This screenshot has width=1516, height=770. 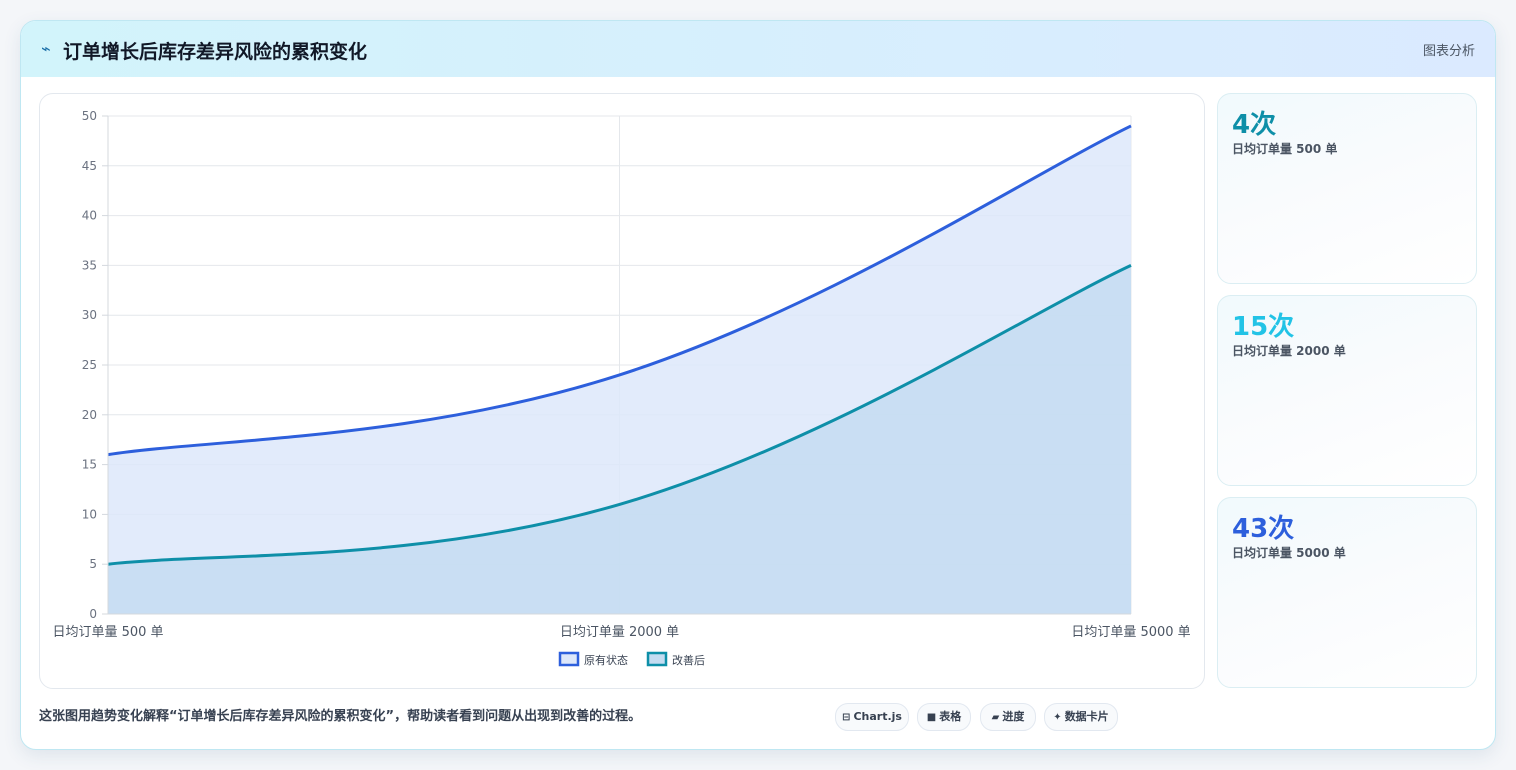 I want to click on tag-label: Chart.js, so click(x=877, y=716).